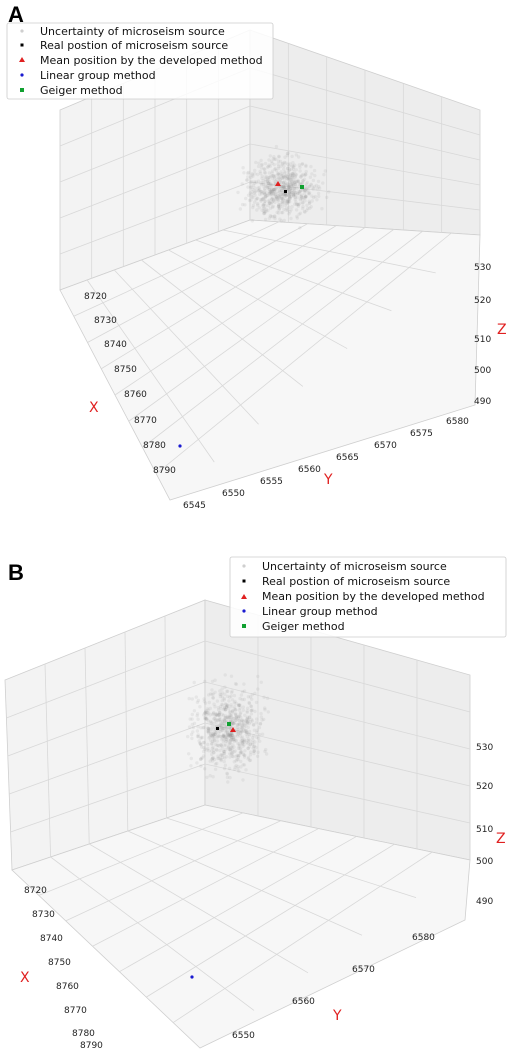  What do you see at coordinates (130, 384) in the screenshot?
I see `x-tick-labels-a: 8720 8730 8740 8750 8760 8770 8780 8790` at bounding box center [130, 384].